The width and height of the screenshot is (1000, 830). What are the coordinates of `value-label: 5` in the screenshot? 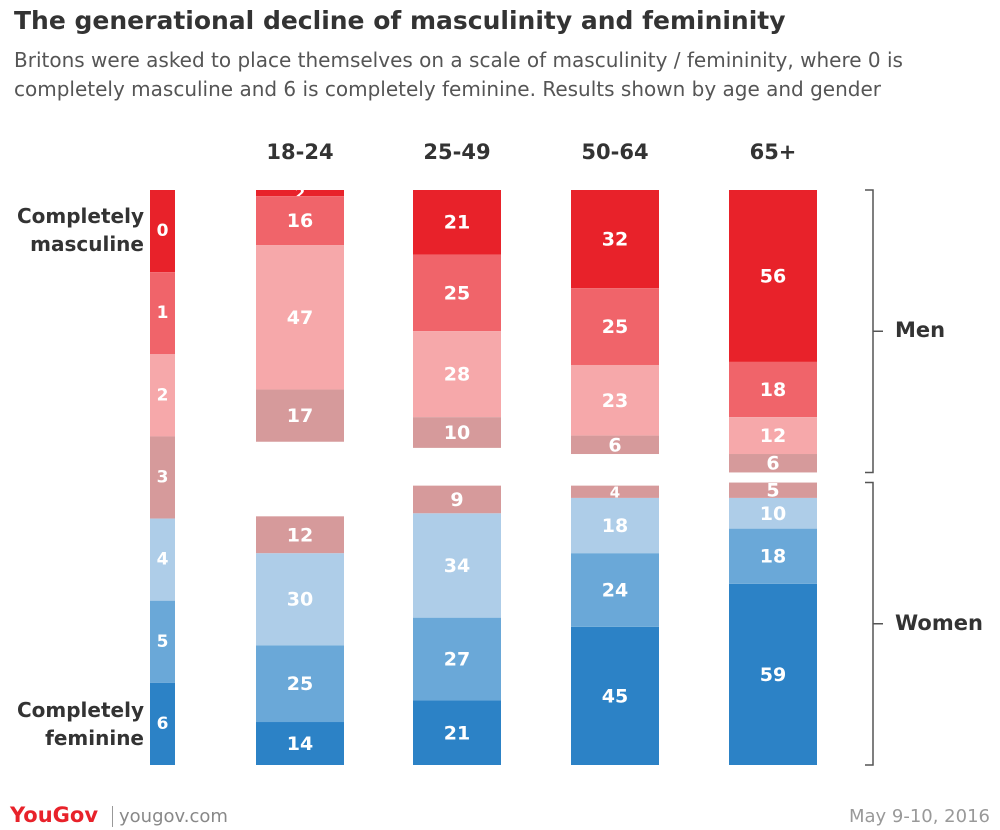 It's located at (772, 491).